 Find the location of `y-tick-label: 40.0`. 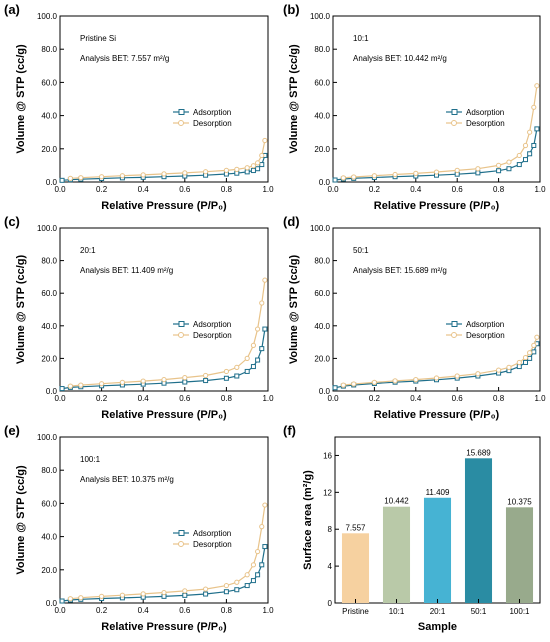

y-tick-label: 40.0 is located at coordinates (322, 326).